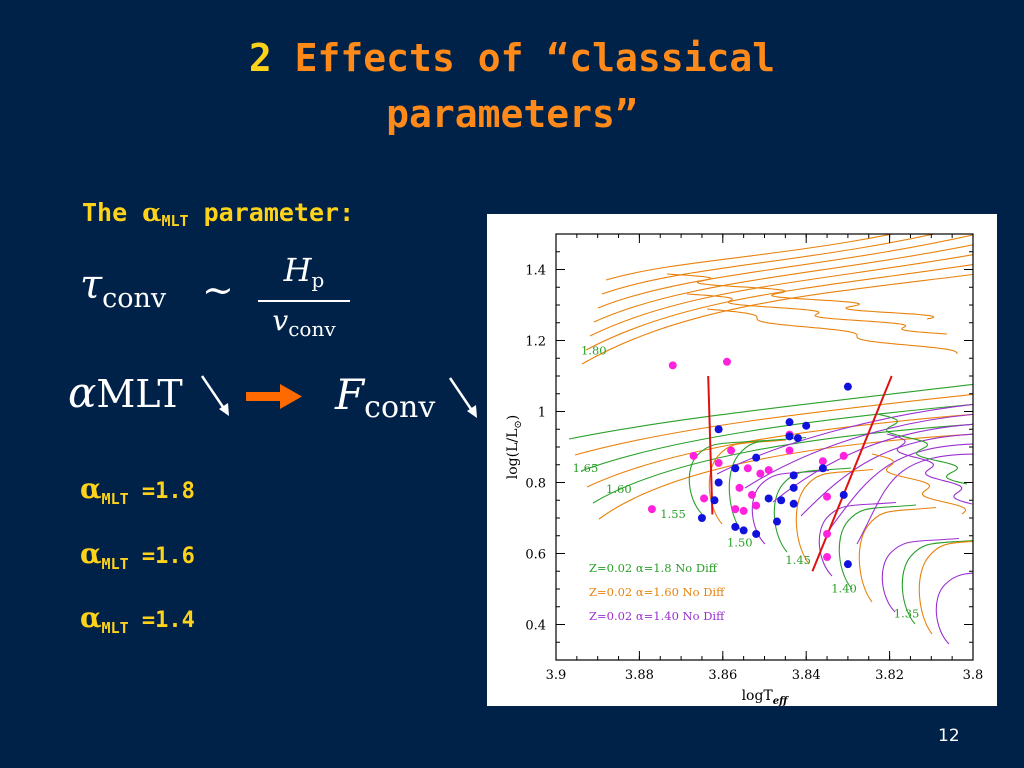 Image resolution: width=1024 pixels, height=768 pixels. I want to click on y-tick-label: 0.8, so click(535, 484).